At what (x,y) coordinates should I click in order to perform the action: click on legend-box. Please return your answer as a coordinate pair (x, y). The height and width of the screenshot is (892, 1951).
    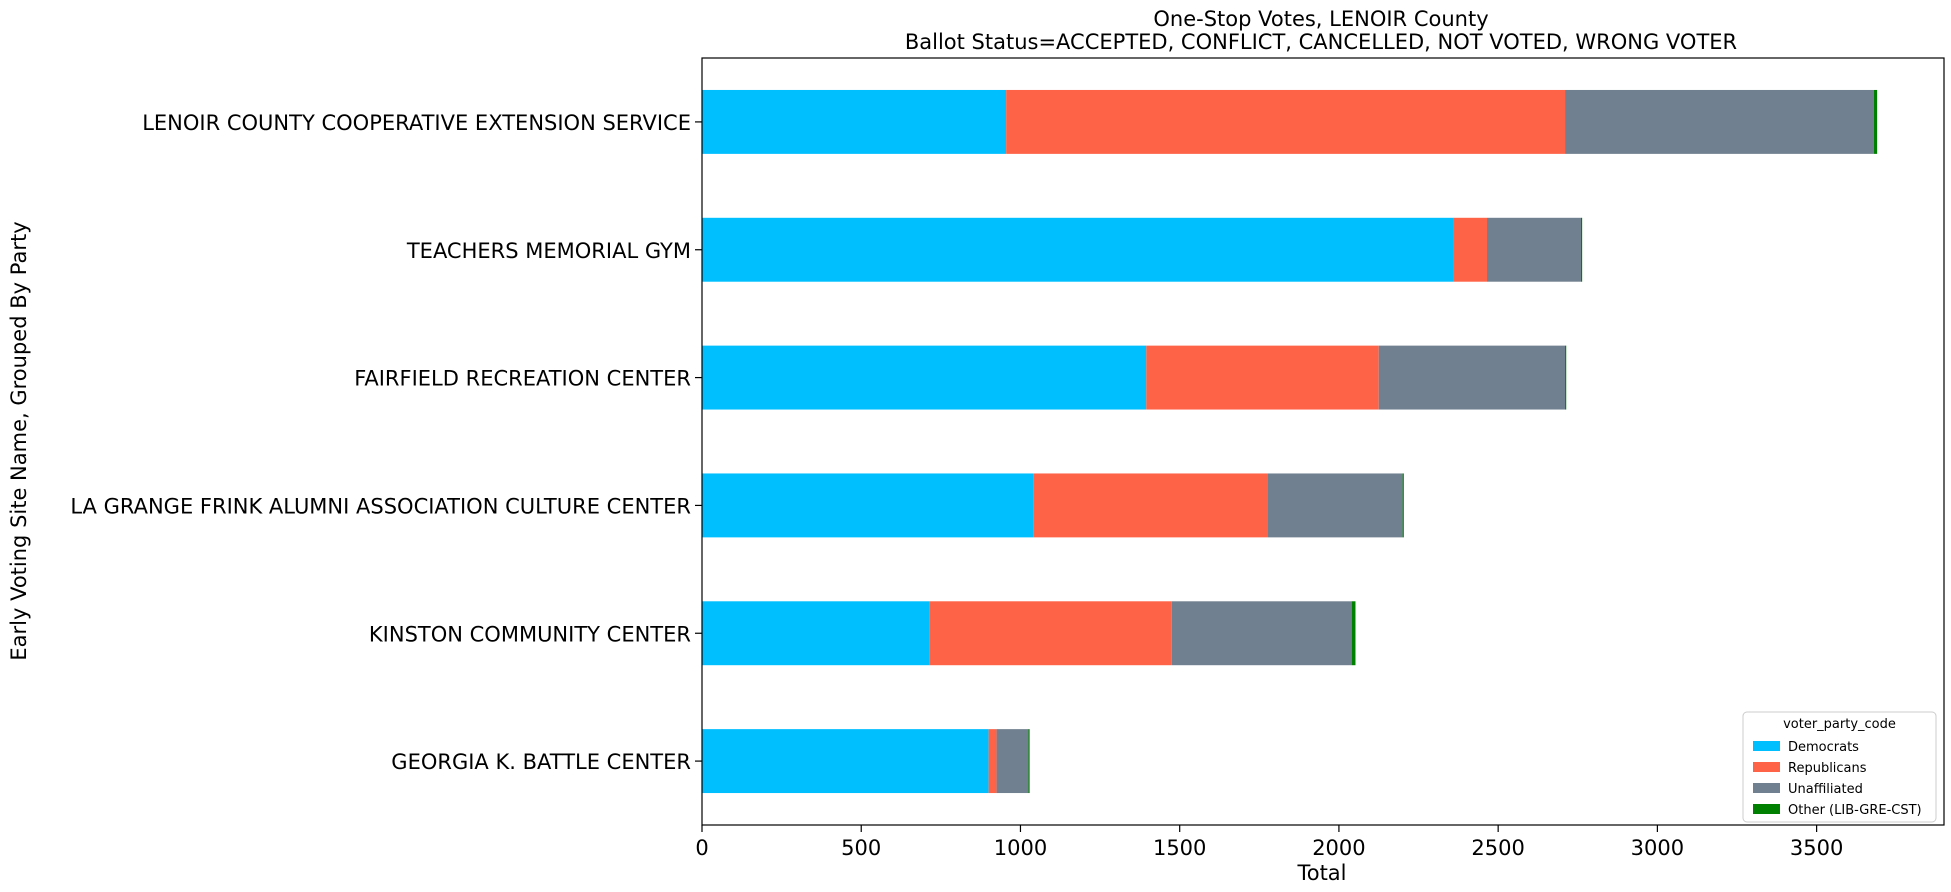
    Looking at the image, I should click on (1839, 767).